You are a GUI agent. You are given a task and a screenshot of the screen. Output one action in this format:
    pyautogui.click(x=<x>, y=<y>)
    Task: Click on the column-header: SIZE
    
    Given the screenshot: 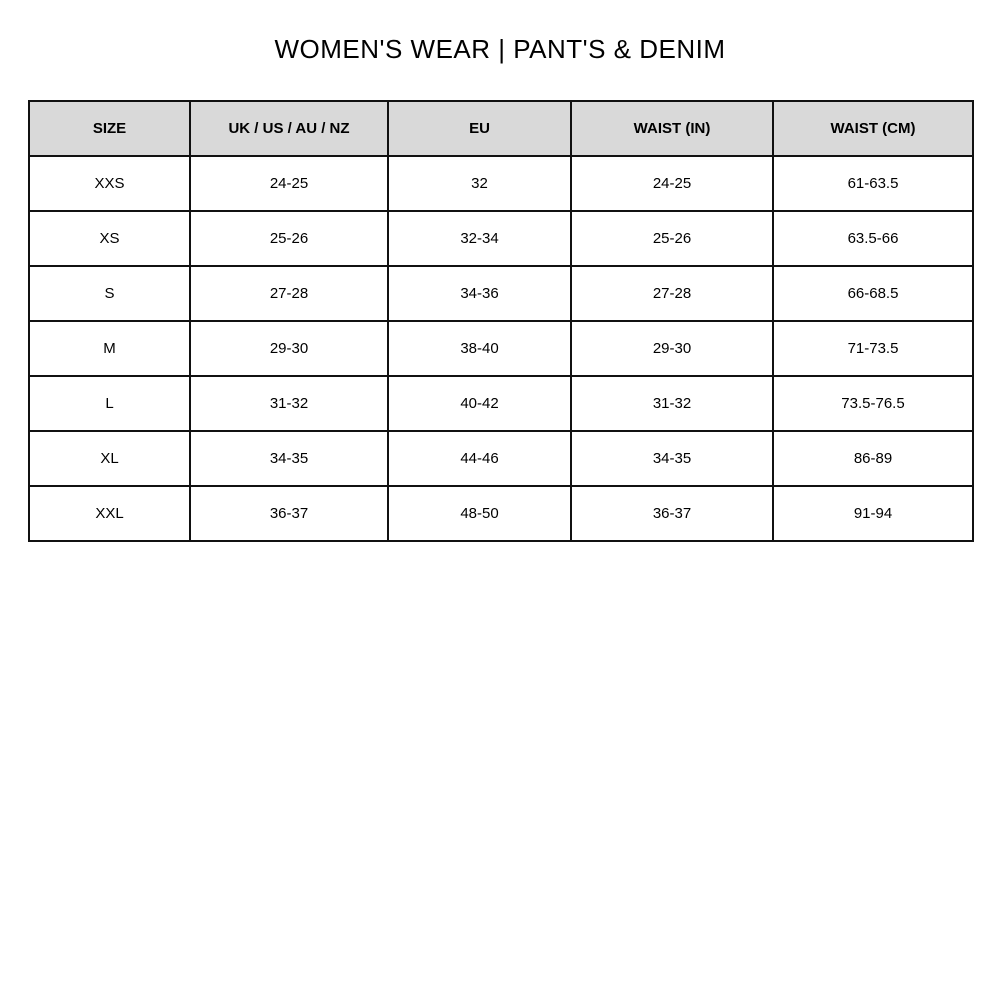 What is the action you would take?
    pyautogui.click(x=109, y=128)
    